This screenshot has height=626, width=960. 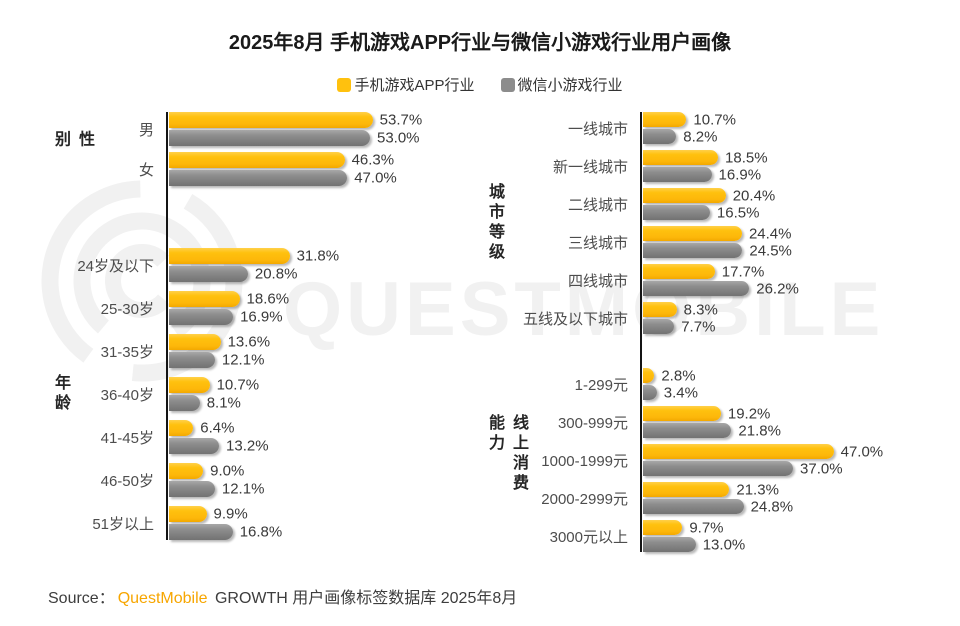 I want to click on category-label: 24岁及以下, so click(x=115, y=266).